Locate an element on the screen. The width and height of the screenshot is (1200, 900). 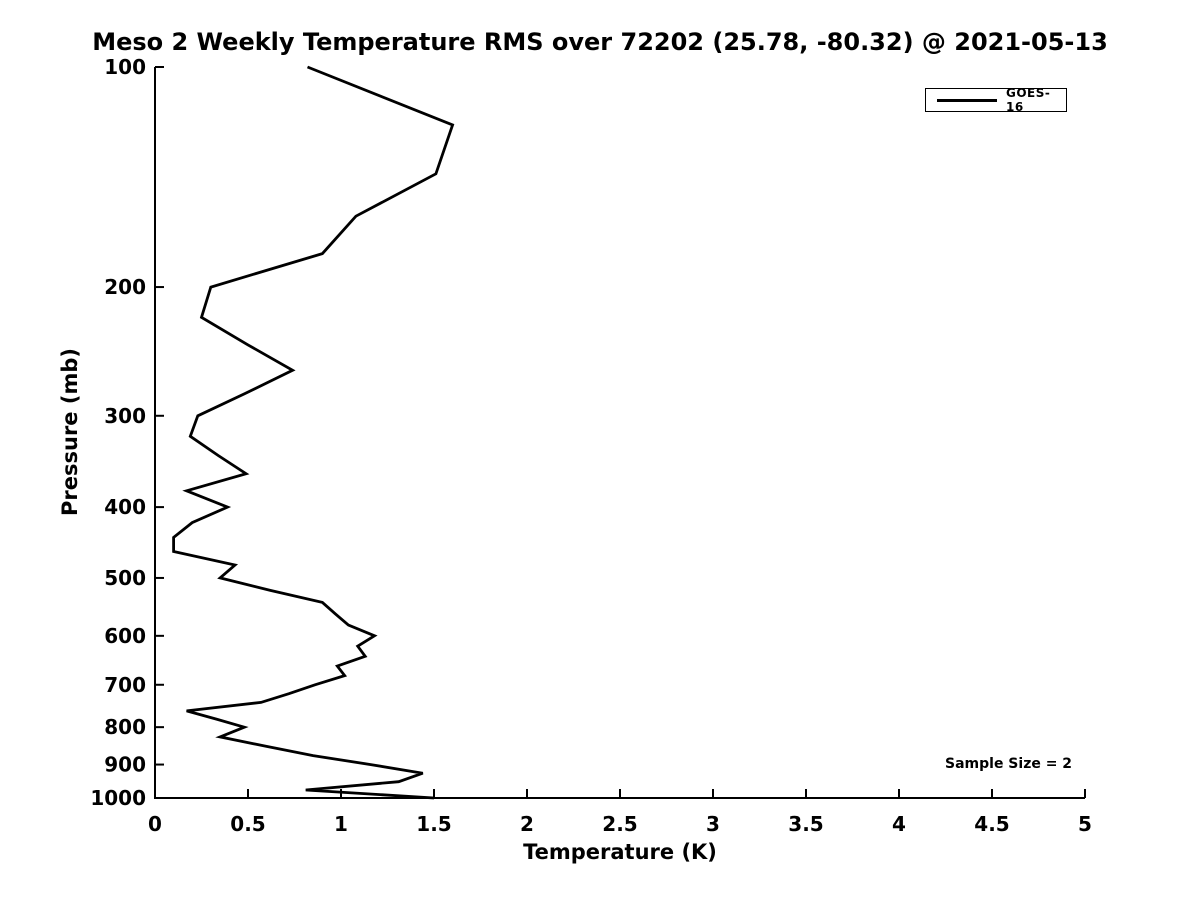
x-tick-label: 1.5 is located at coordinates (433, 824).